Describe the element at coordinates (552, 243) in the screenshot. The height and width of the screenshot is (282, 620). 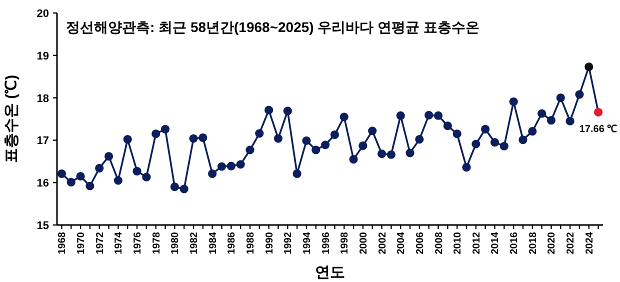
I see `x-tick-label: 2020` at that location.